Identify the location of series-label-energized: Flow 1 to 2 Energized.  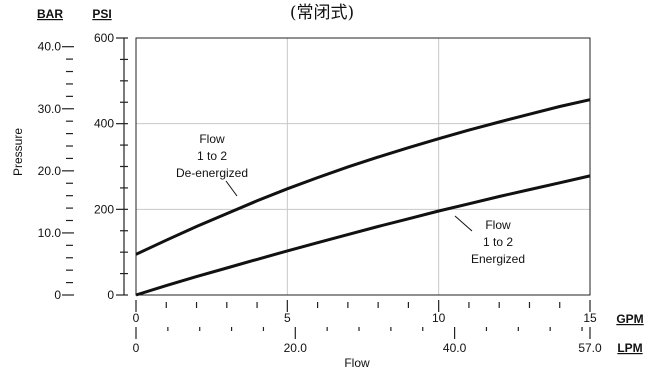
(489, 240).